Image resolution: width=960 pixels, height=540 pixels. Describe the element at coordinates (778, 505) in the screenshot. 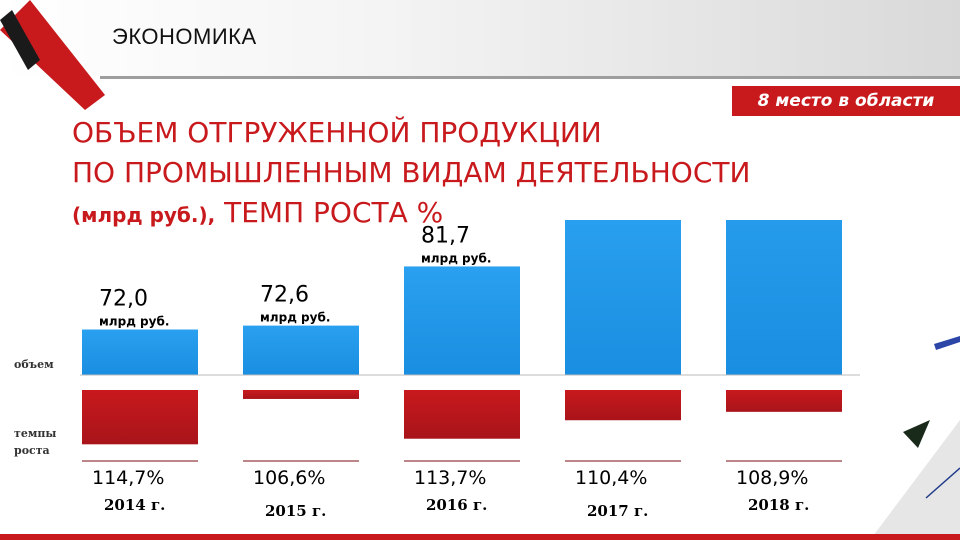

I see `year-label: 2018 г.` at that location.